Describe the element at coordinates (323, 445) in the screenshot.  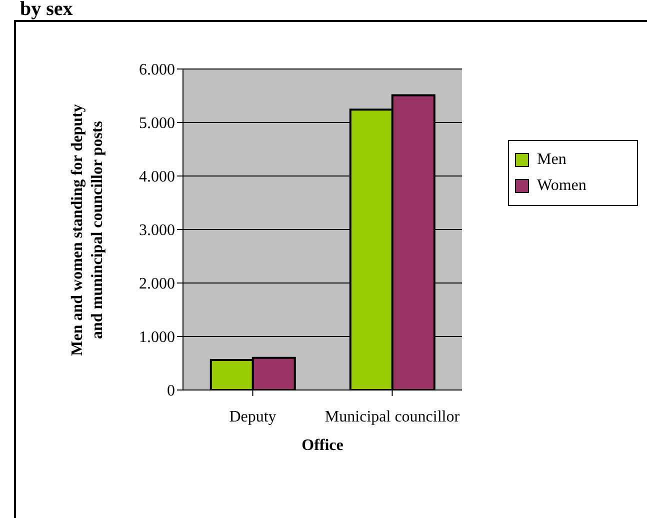
I see `x-axis-title: Office` at that location.